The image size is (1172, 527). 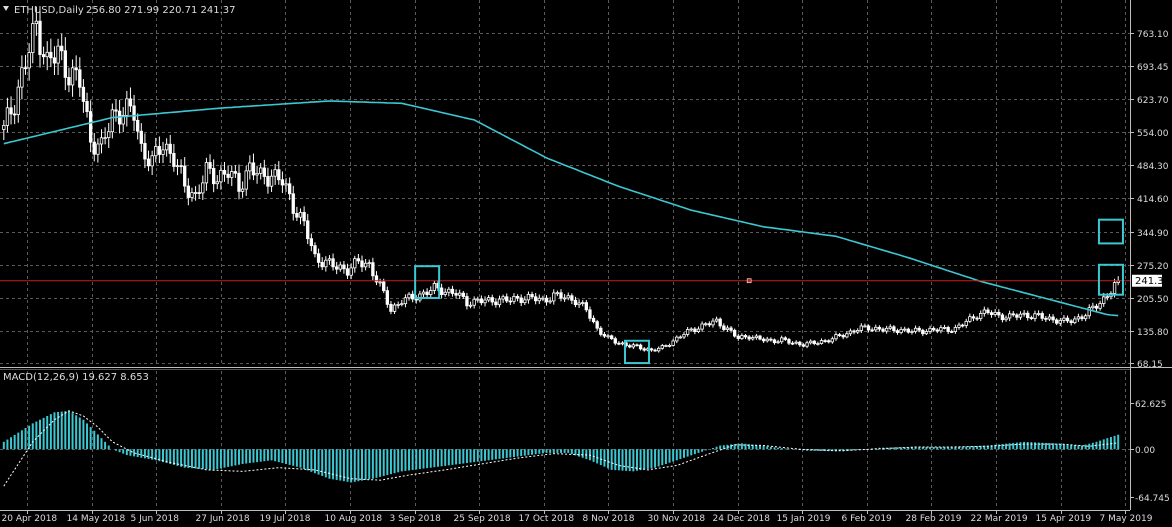 What do you see at coordinates (547, 519) in the screenshot?
I see `time-tick-label: 17 Oct 2018` at bounding box center [547, 519].